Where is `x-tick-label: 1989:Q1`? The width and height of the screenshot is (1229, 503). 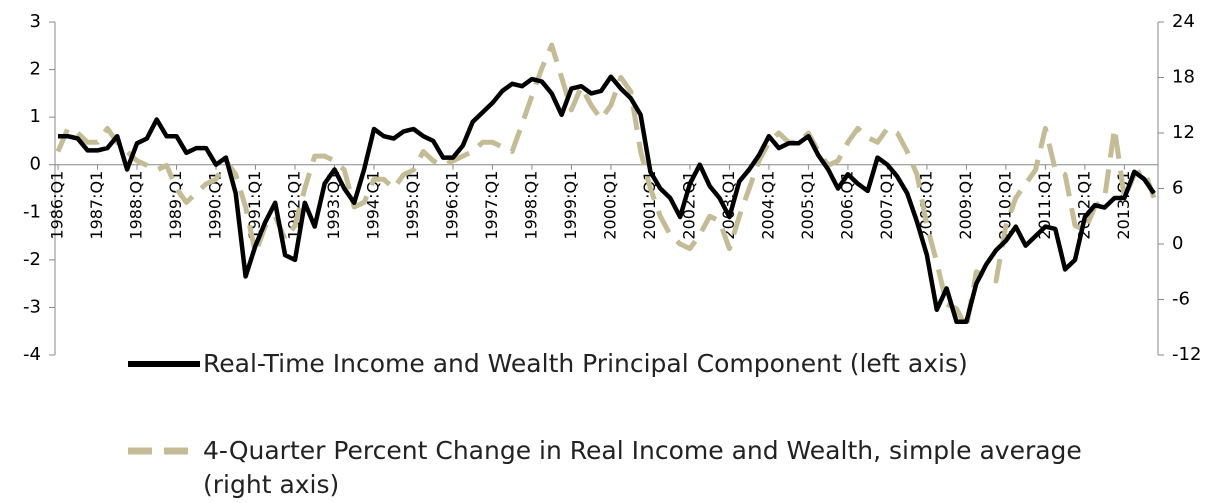
x-tick-label: 1989:Q1 is located at coordinates (175, 205).